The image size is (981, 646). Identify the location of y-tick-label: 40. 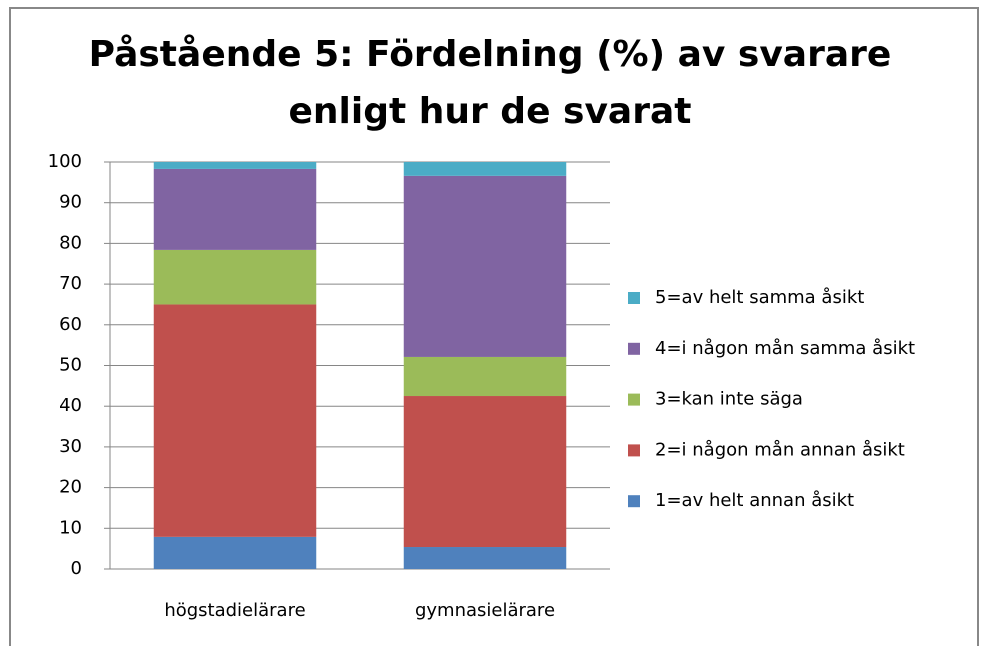
(70, 405).